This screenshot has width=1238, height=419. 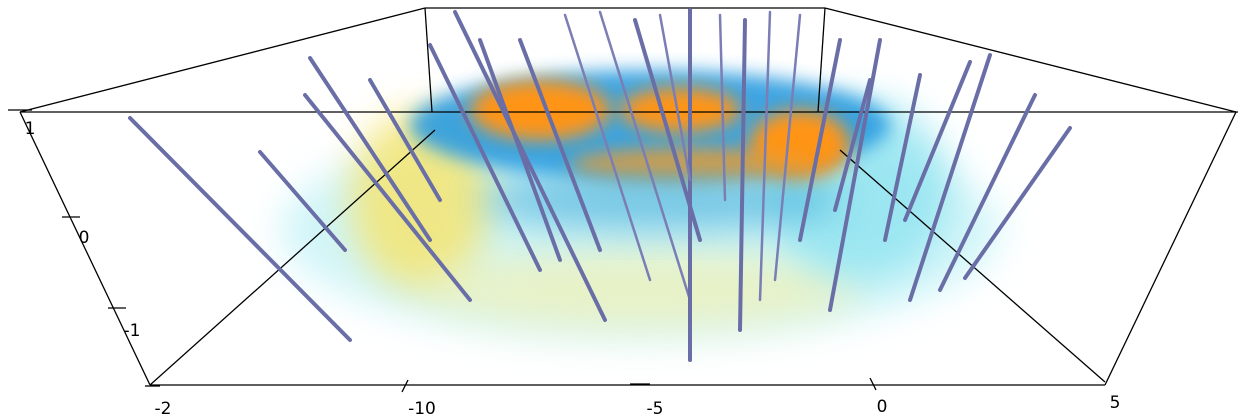 What do you see at coordinates (1115, 403) in the screenshot?
I see `tick-label: 5` at bounding box center [1115, 403].